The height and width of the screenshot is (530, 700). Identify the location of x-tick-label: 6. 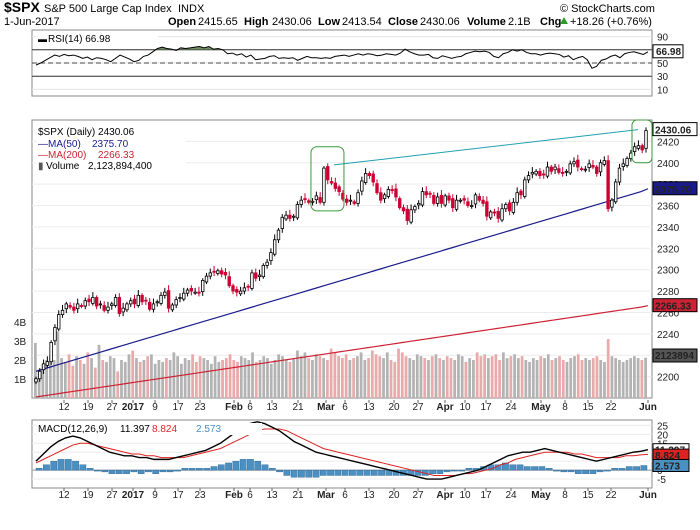
(250, 407).